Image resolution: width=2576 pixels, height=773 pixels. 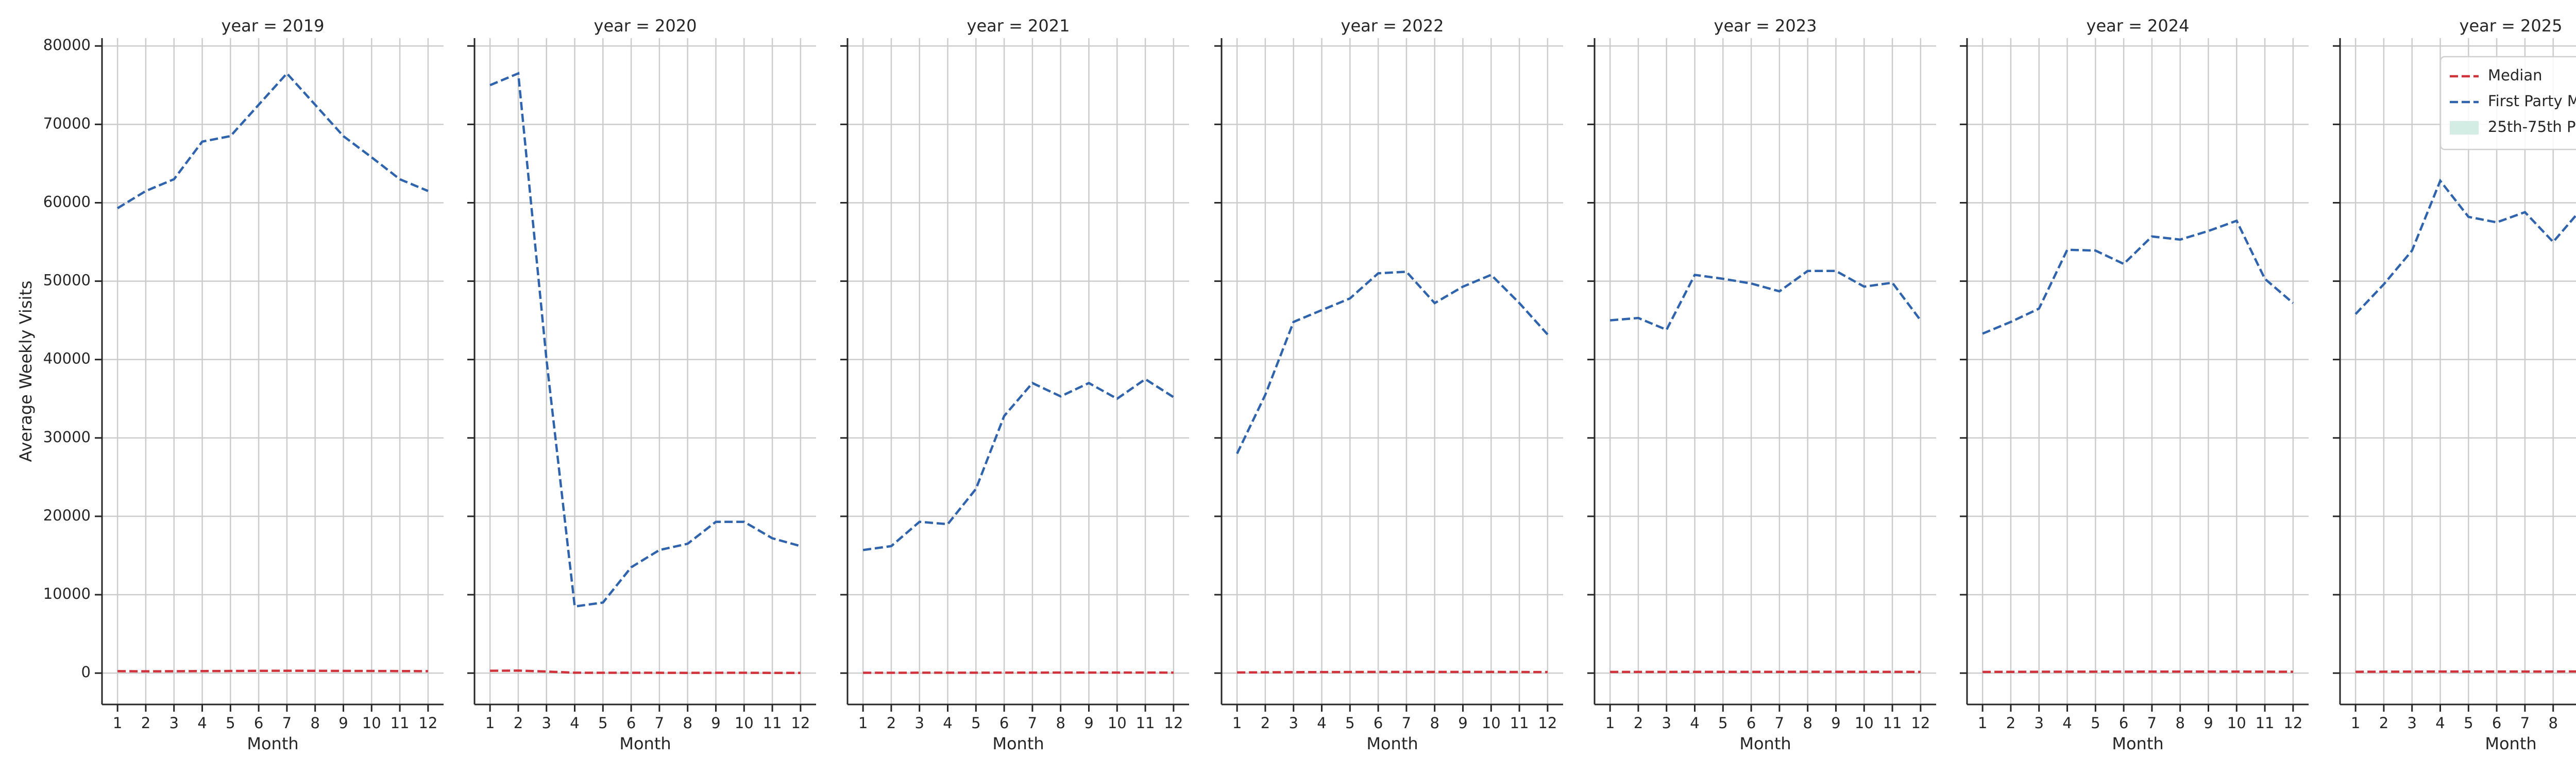 What do you see at coordinates (2515, 75) in the screenshot?
I see `legend-label: Median` at bounding box center [2515, 75].